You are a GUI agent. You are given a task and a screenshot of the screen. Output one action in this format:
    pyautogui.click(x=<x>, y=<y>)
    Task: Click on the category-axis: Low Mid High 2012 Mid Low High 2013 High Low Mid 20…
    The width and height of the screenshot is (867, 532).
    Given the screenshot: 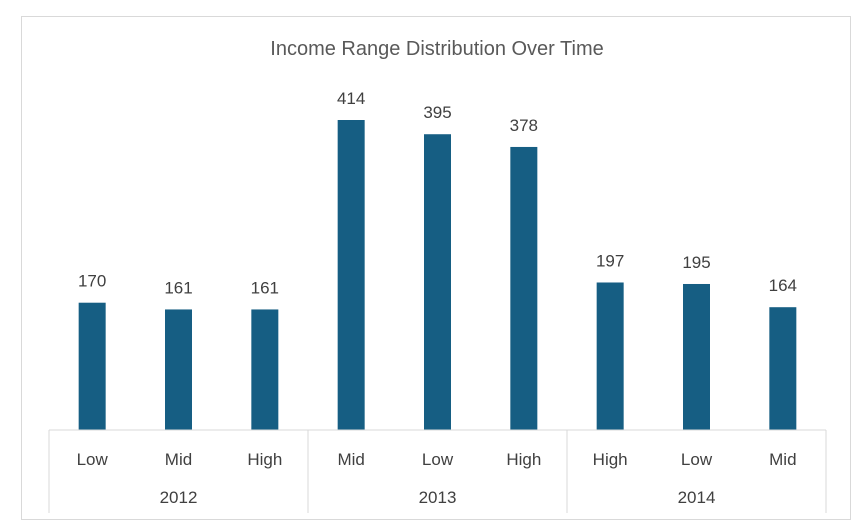 What is the action you would take?
    pyautogui.click(x=437, y=471)
    